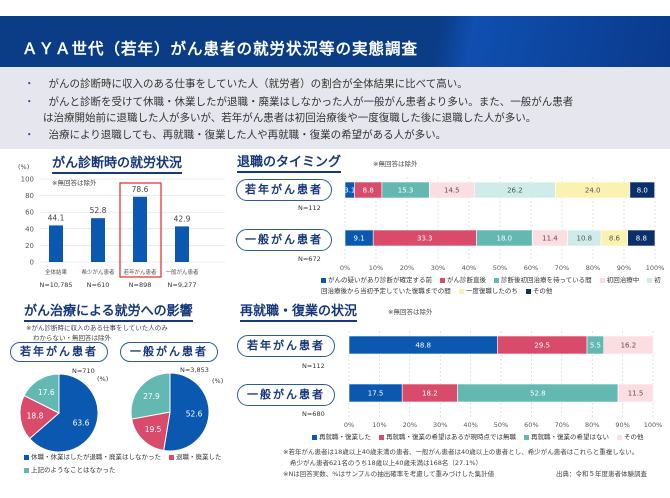 Image resolution: width=670 pixels, height=498 pixels. I want to click on legend-item: 診断後初回治療を待っている間, so click(543, 280).